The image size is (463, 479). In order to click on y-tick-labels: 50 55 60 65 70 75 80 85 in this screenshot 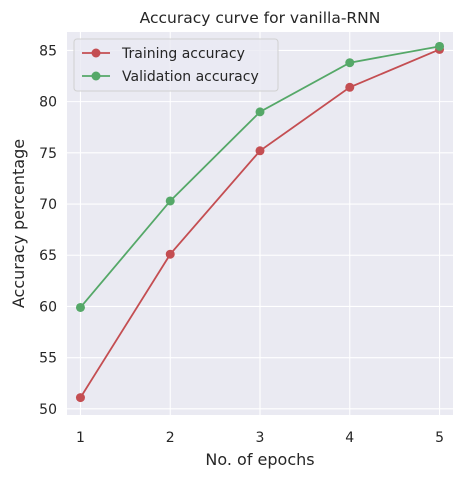, I will do `click(48, 230)`.